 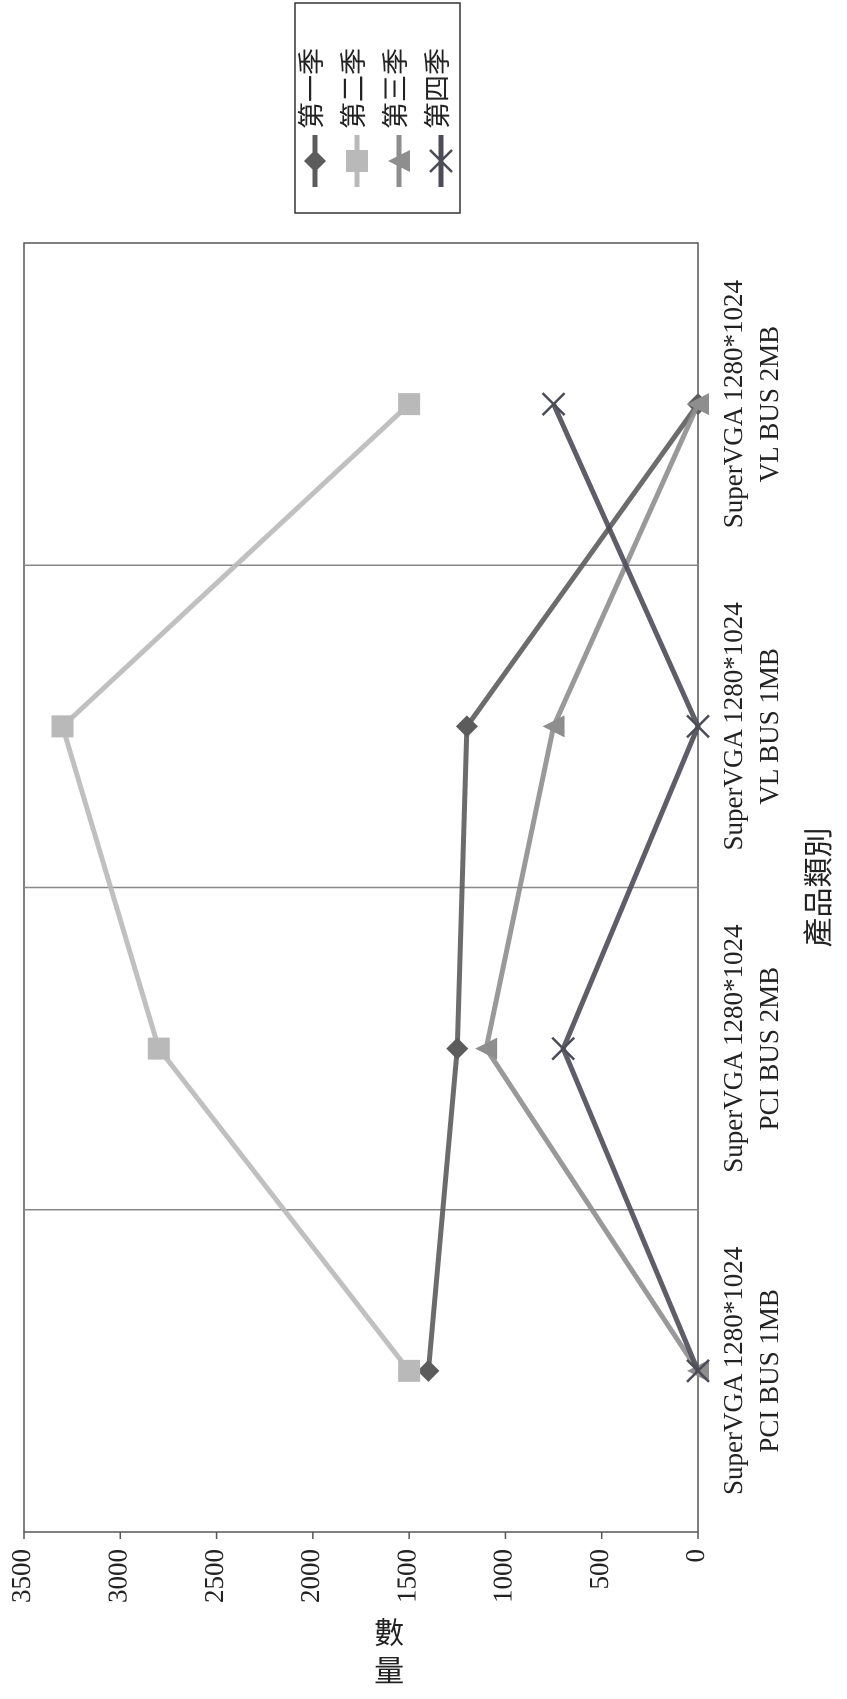 What do you see at coordinates (214, 1576) in the screenshot?
I see `y-tick-label: 2500` at bounding box center [214, 1576].